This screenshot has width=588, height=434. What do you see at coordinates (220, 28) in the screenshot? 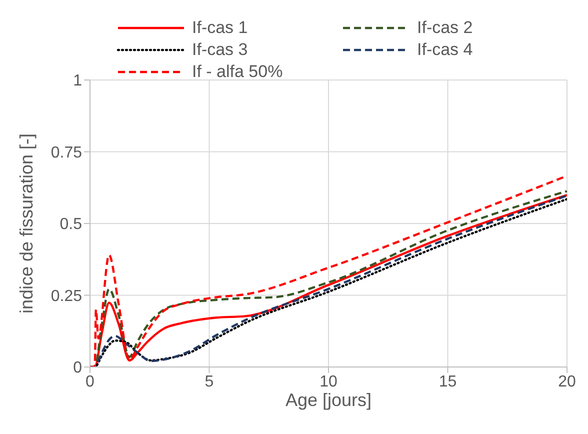
I see `legend-label: If-cas 1` at bounding box center [220, 28].